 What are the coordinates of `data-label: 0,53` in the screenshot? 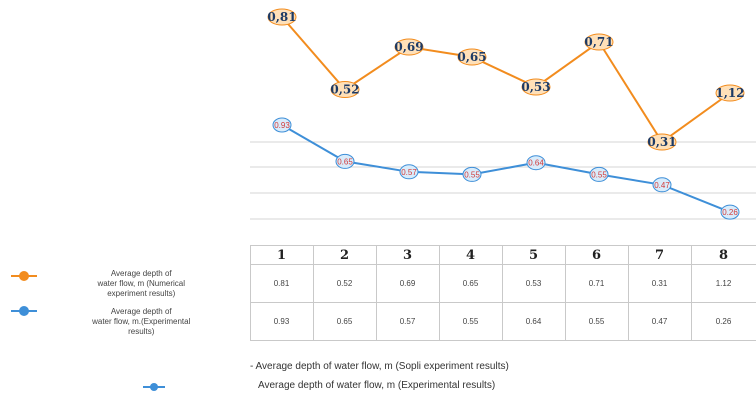 It's located at (535, 87).